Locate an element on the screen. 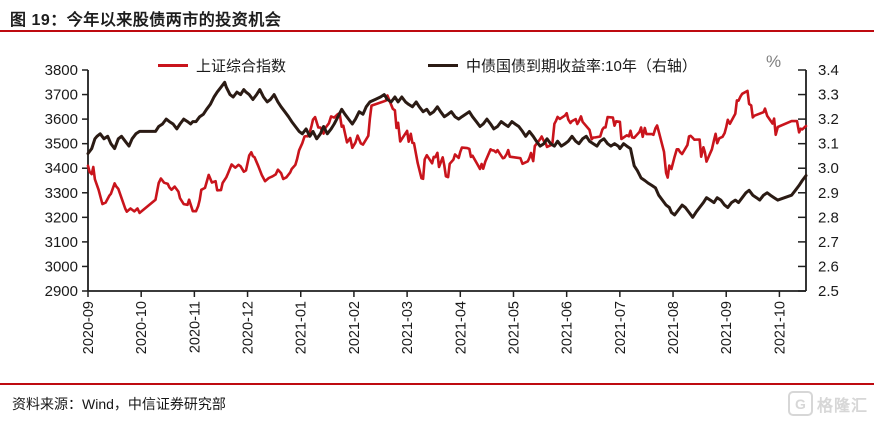  title-divider-rule is located at coordinates (437, 31).